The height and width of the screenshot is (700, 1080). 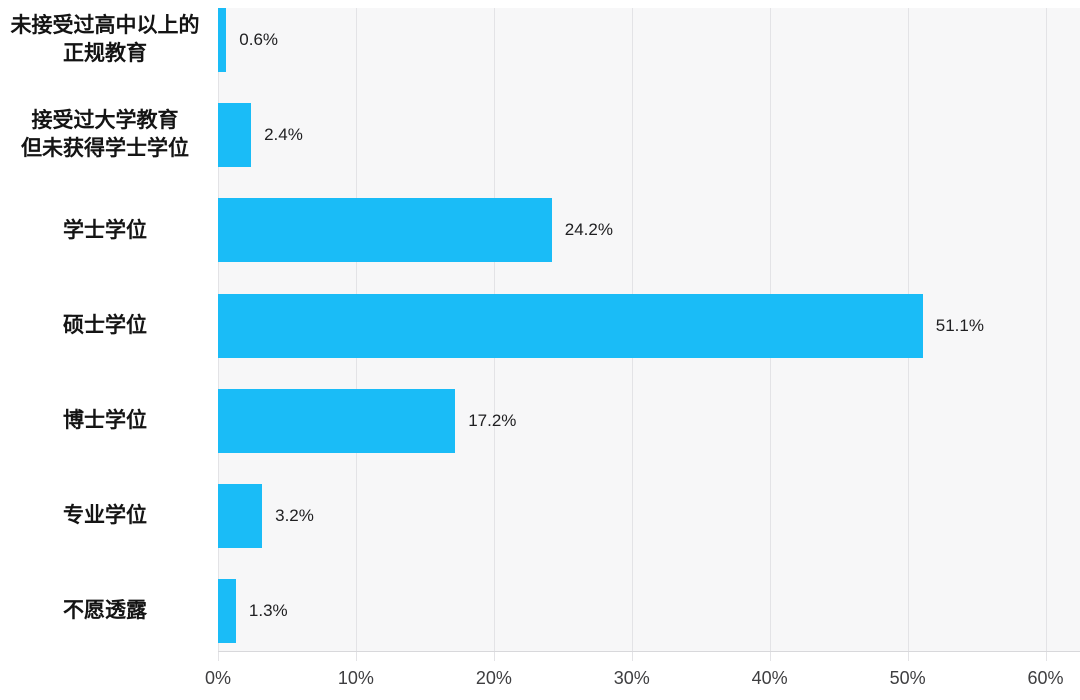 I want to click on gridline, so click(x=1046, y=329).